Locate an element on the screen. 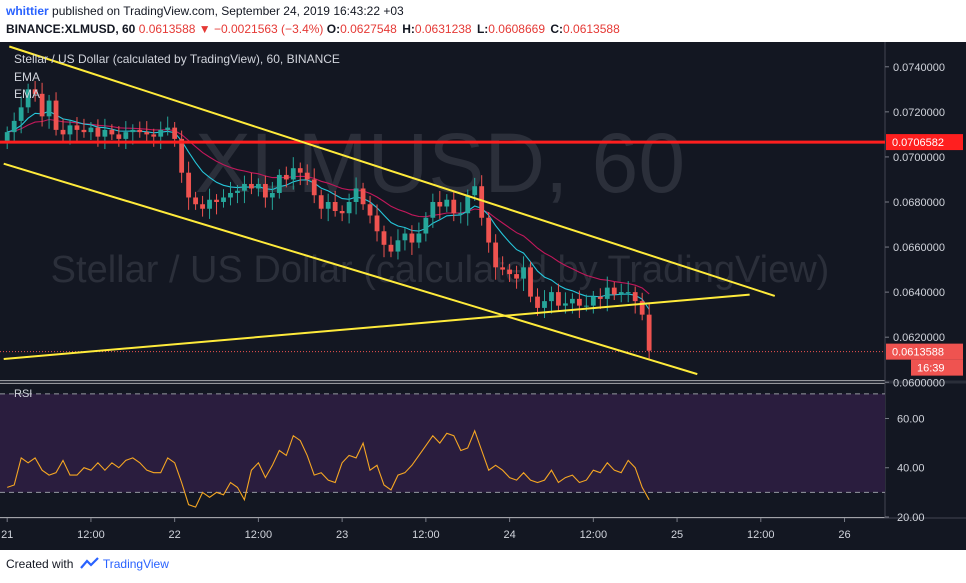 Image resolution: width=966 pixels, height=583 pixels. low-value: 0.0608669 is located at coordinates (516, 29).